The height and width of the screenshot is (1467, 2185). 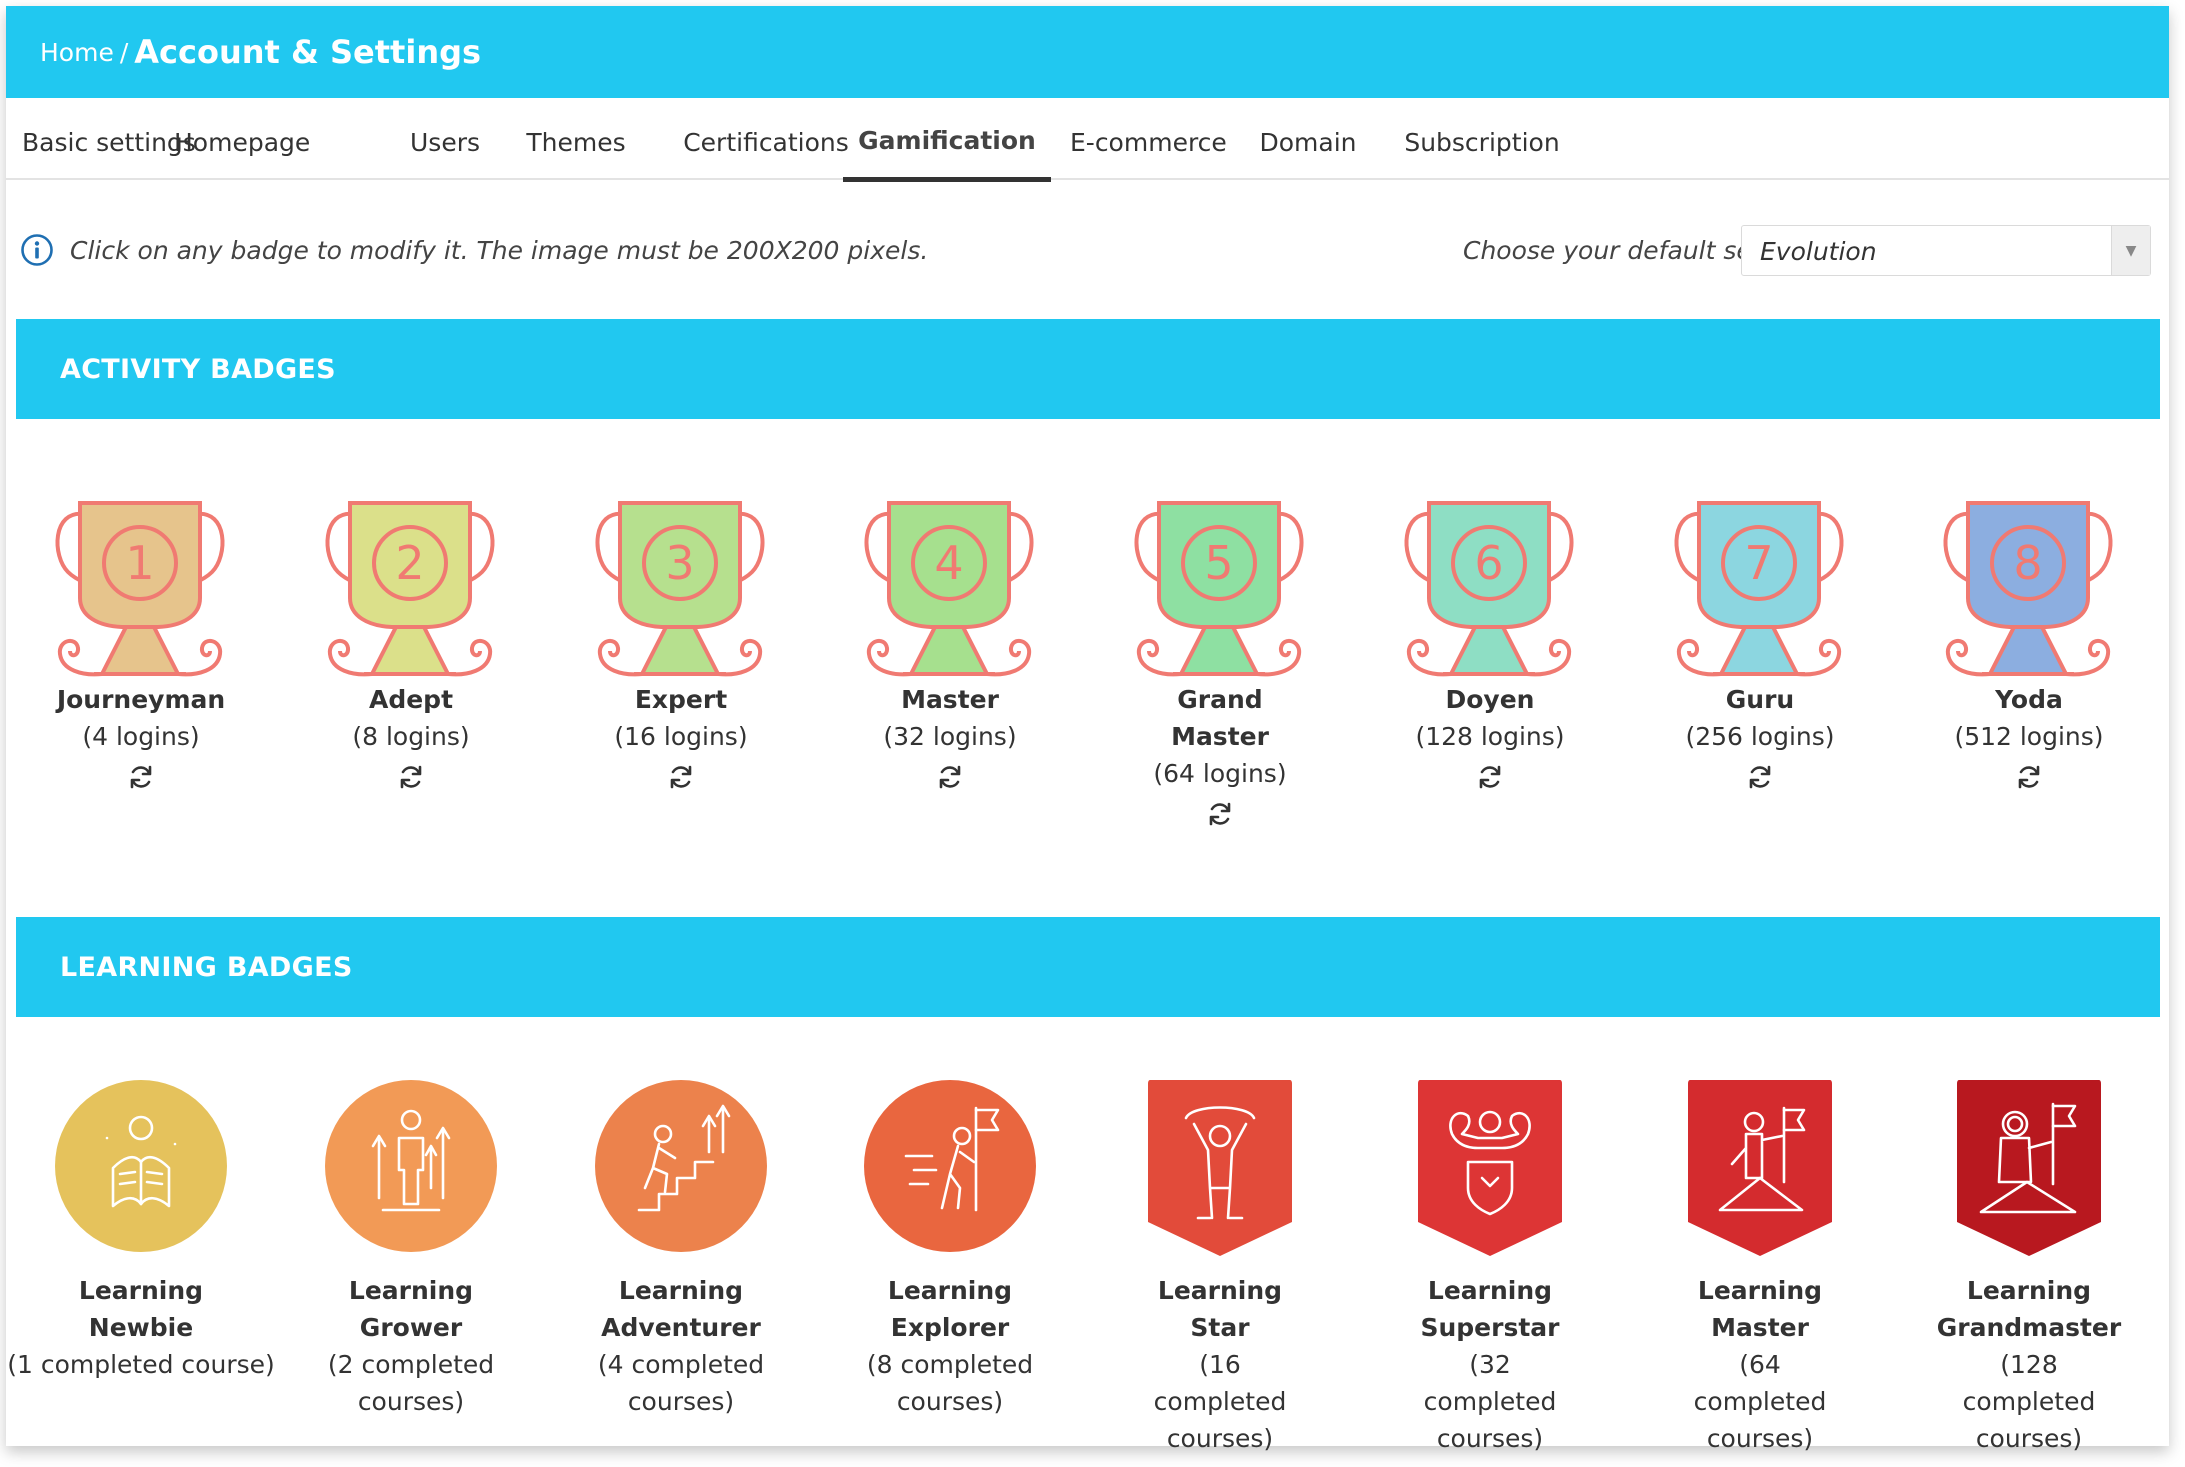 I want to click on page-title: Account & Settings, so click(x=308, y=52).